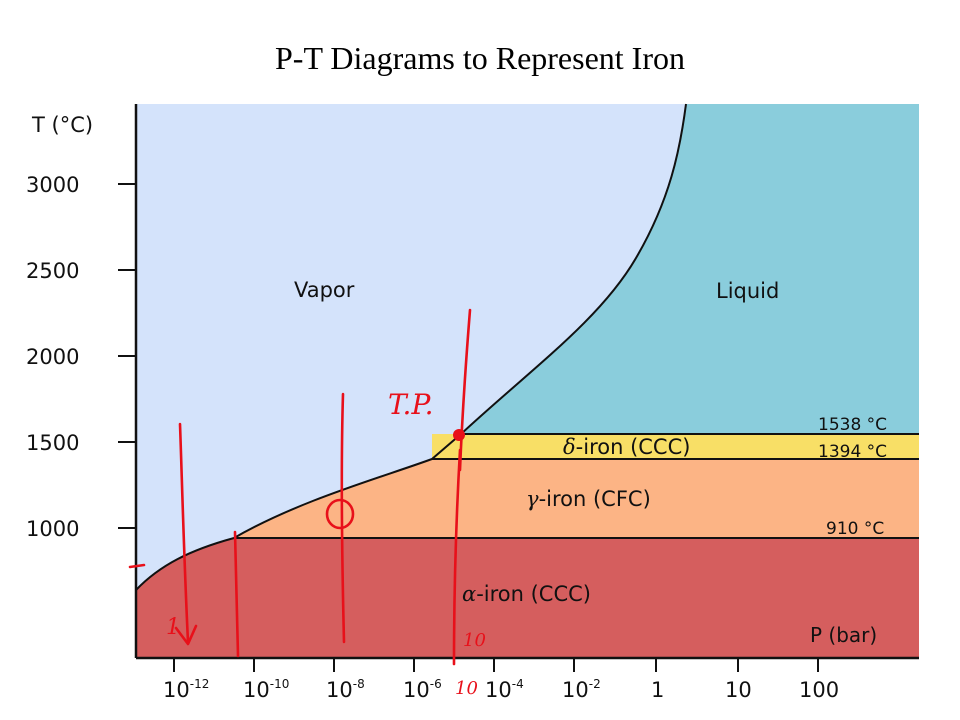 This screenshot has height=720, width=960. What do you see at coordinates (738, 690) in the screenshot?
I see `x-tick-label: 10` at bounding box center [738, 690].